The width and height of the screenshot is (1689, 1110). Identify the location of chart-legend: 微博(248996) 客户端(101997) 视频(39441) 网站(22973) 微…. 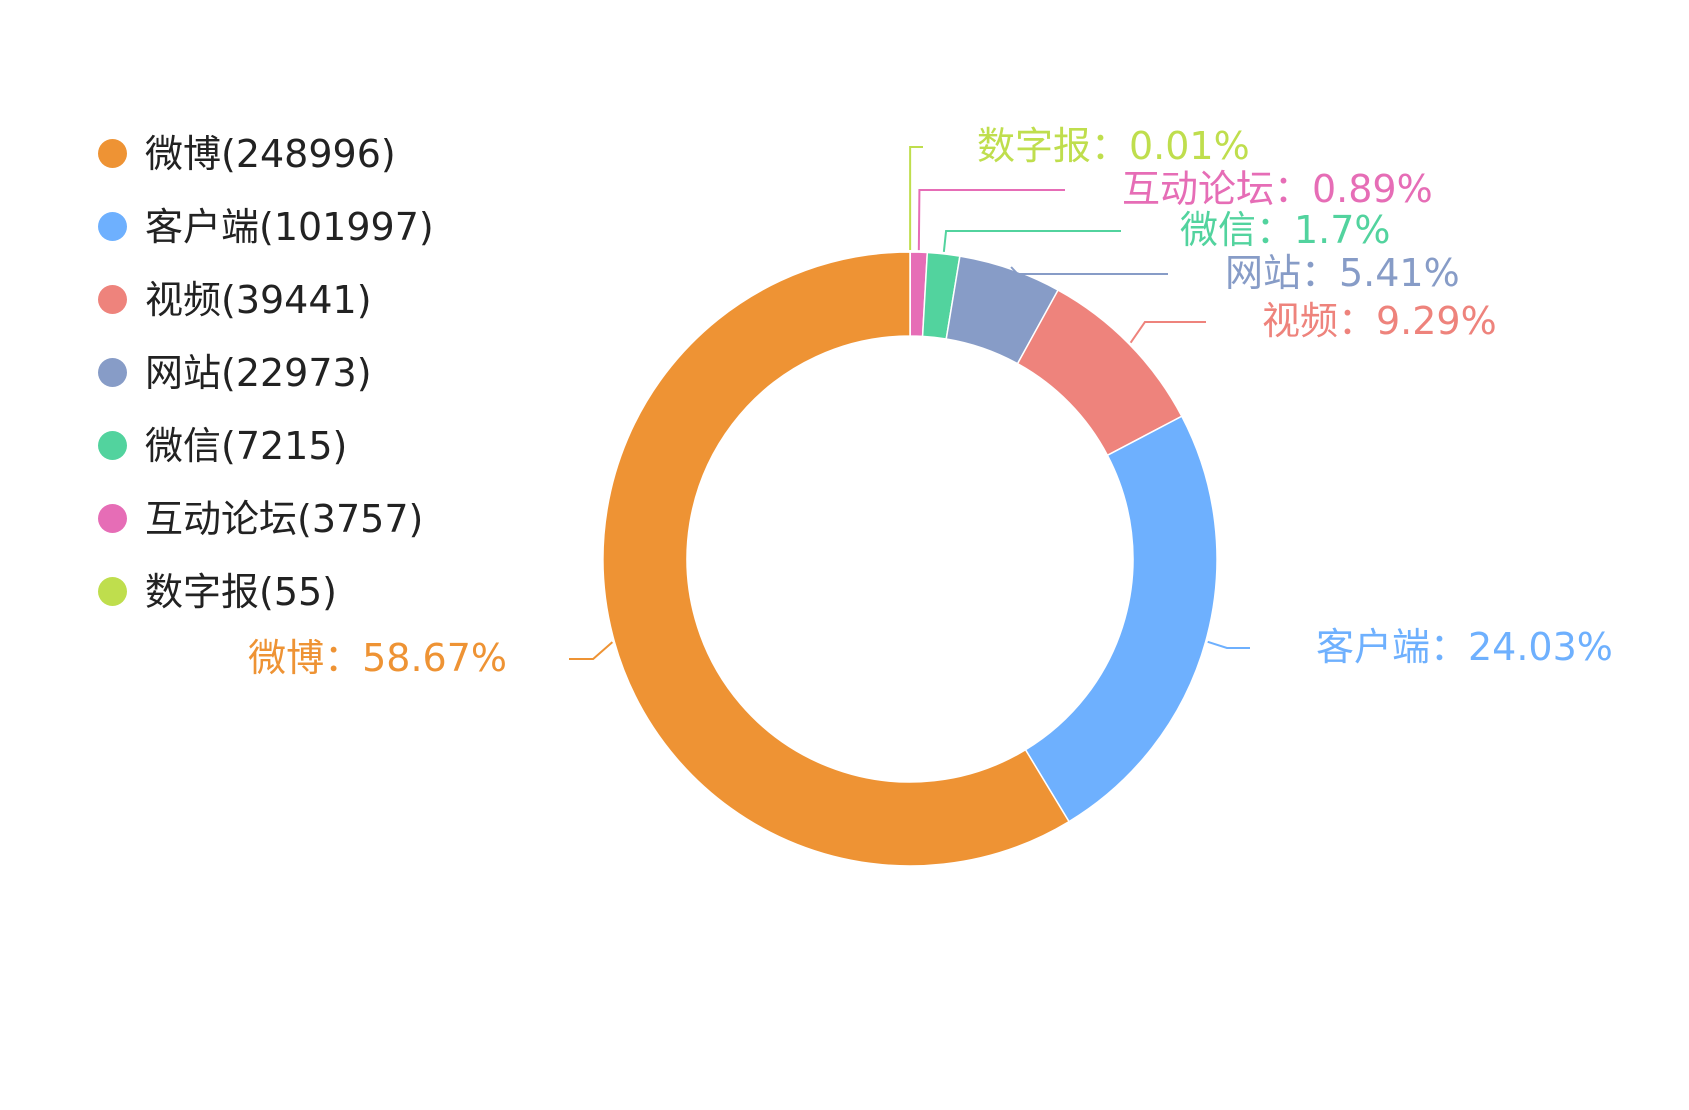
(266, 372).